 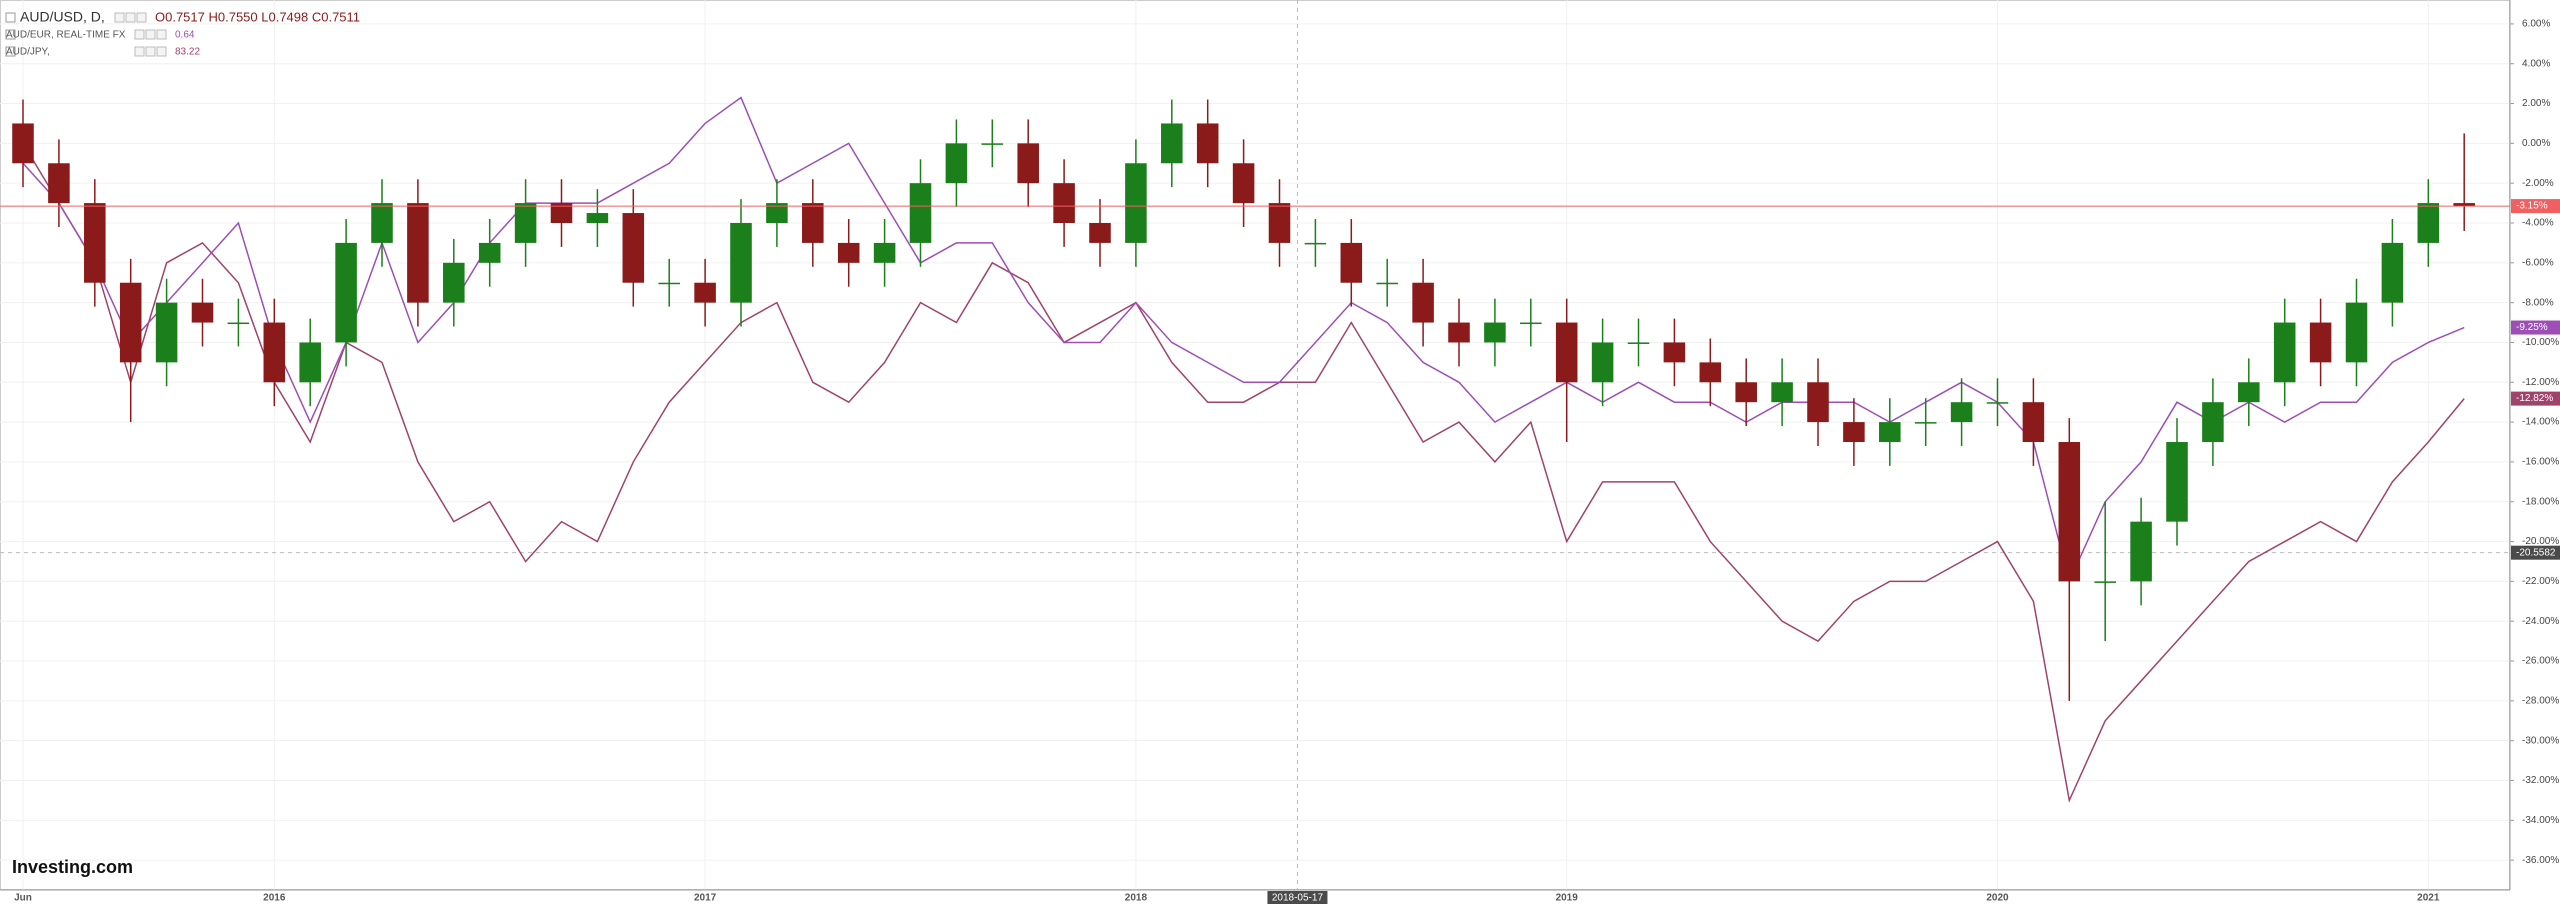 What do you see at coordinates (2532, 206) in the screenshot?
I see `last-value-label: -3.15%` at bounding box center [2532, 206].